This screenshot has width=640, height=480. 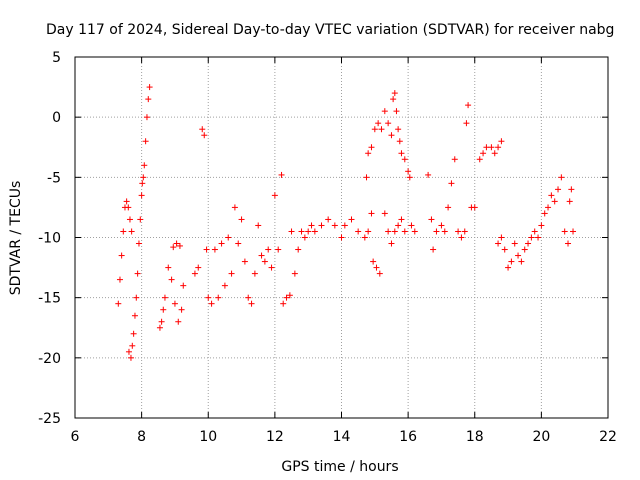 What do you see at coordinates (49, 419) in the screenshot?
I see `y-tick-label: -25` at bounding box center [49, 419].